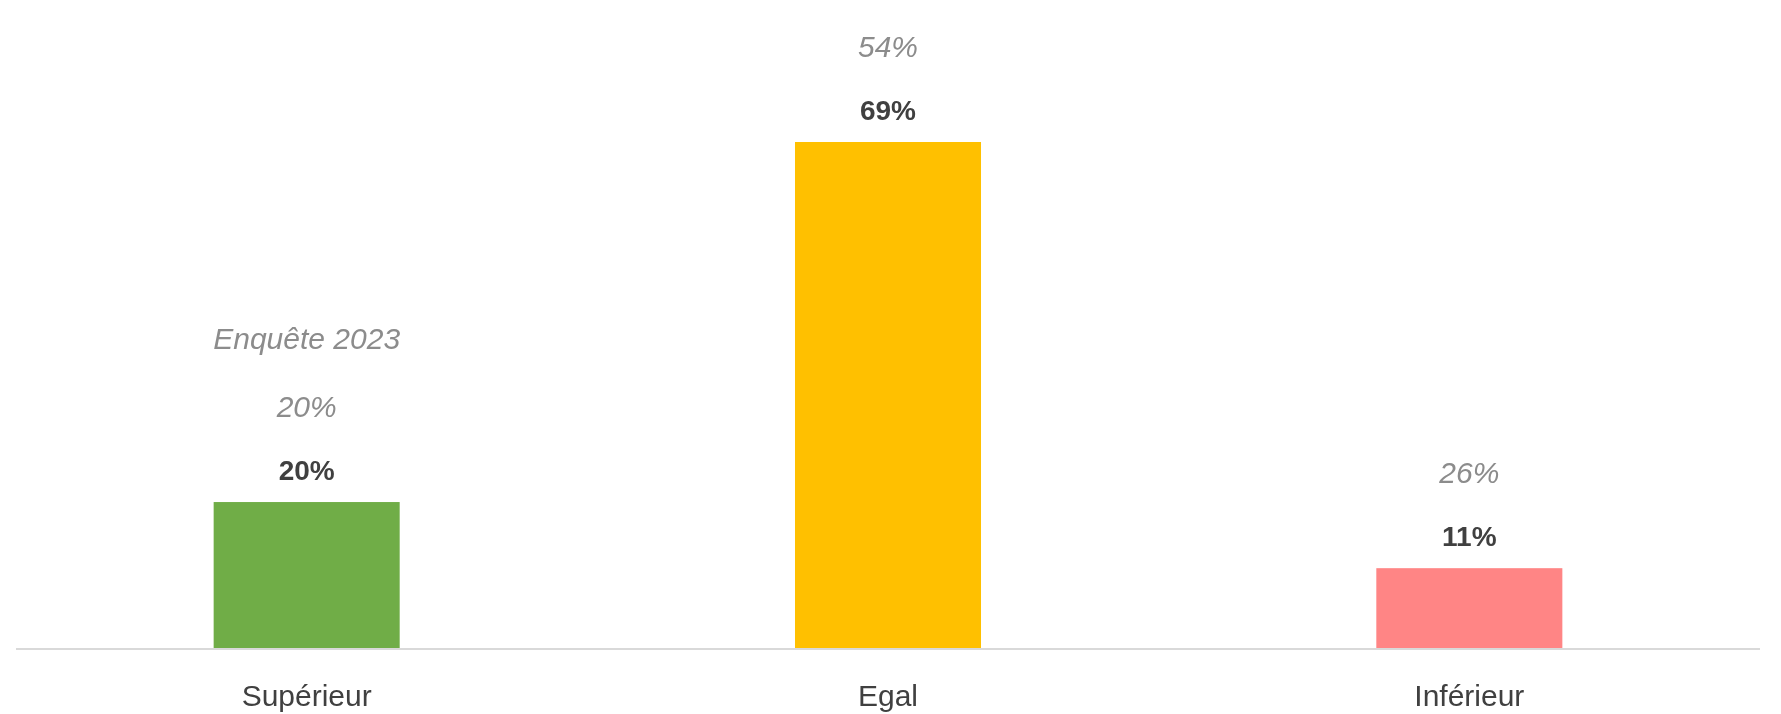  I want to click on data-label: 20%, so click(306, 471).